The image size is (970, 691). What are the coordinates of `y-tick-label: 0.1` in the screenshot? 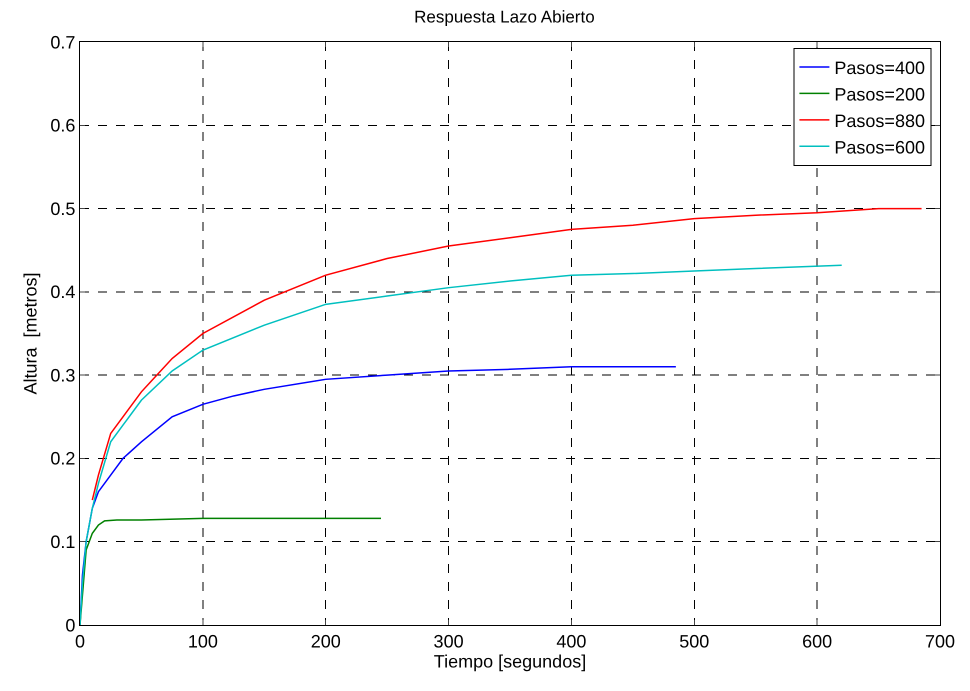 It's located at (63, 542).